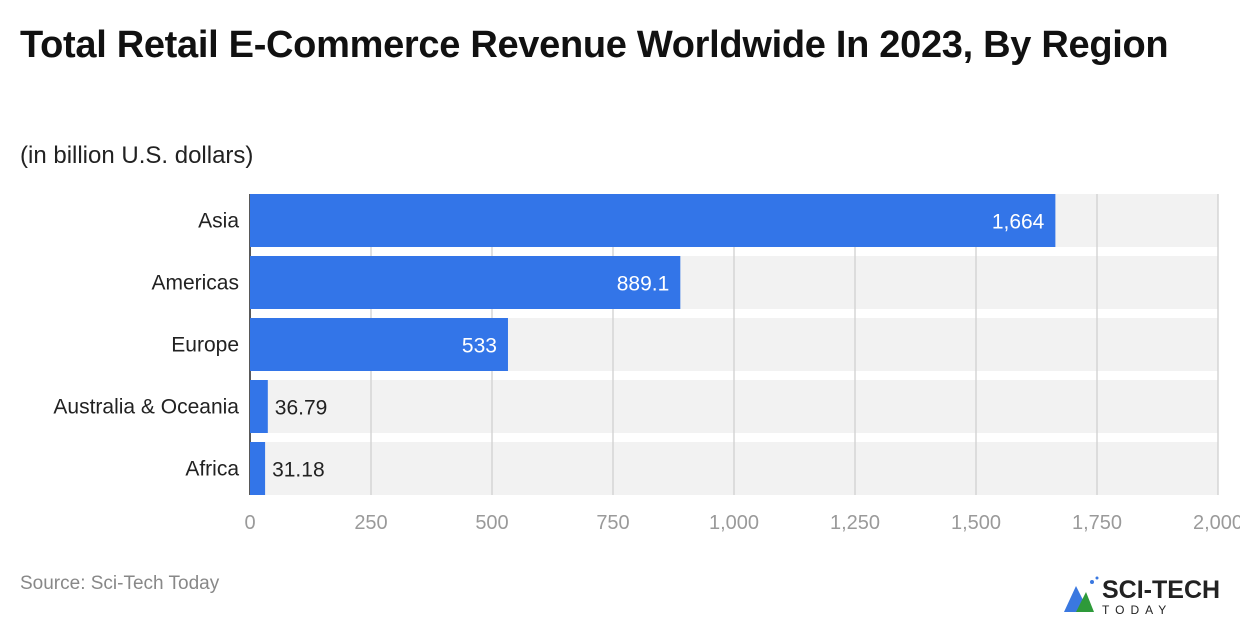  Describe the element at coordinates (1137, 609) in the screenshot. I see `logo-subtext: TODAY` at that location.